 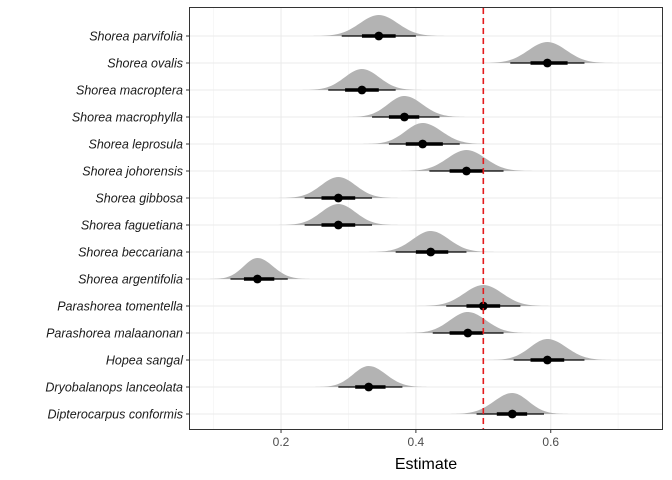 I want to click on y-tick-label-0: Shorea parvifolia, so click(x=136, y=36).